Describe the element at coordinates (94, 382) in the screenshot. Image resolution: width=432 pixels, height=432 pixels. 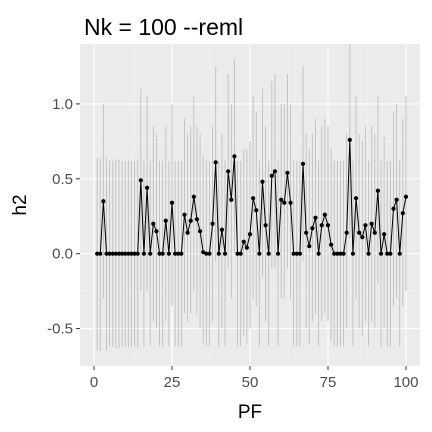
I see `x-tick-label: 0` at that location.